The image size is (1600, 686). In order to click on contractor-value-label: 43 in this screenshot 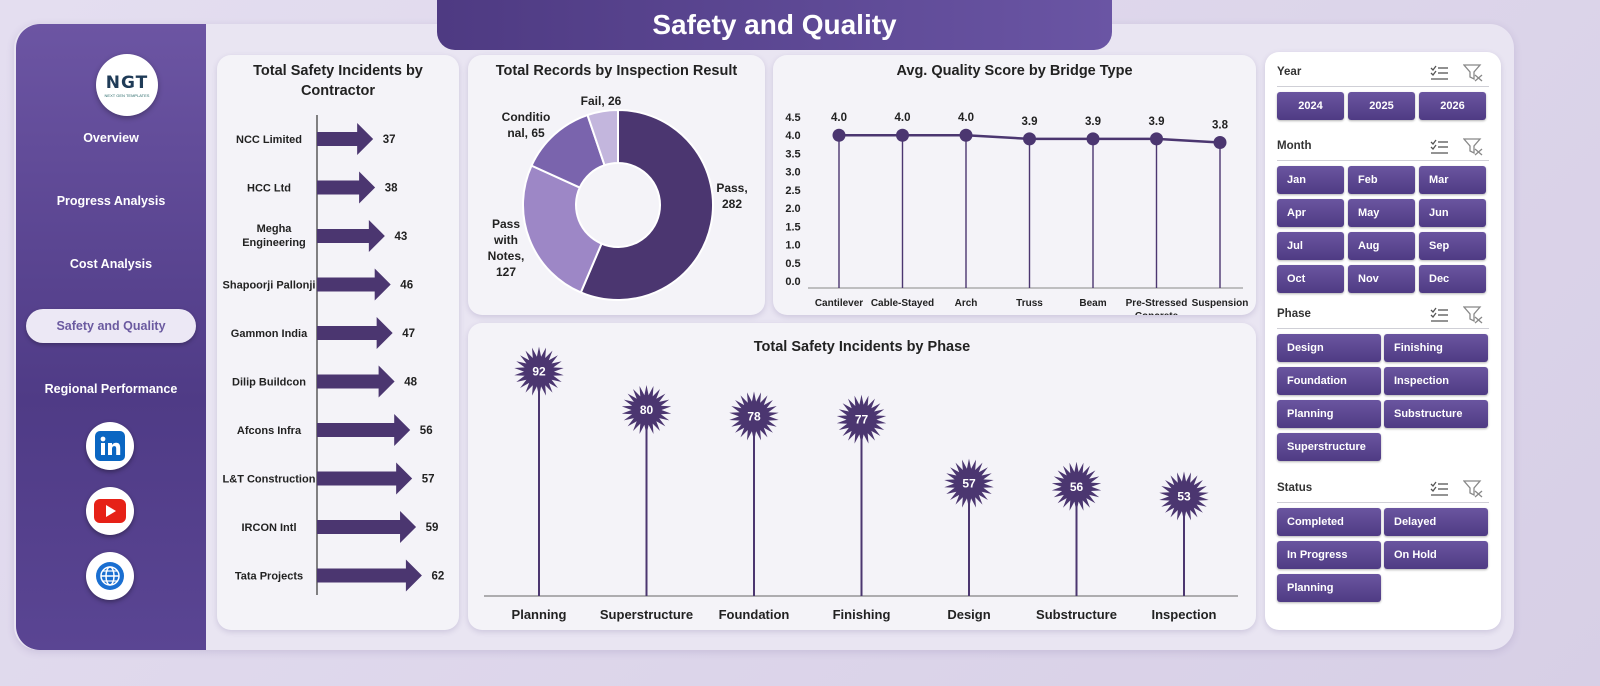, I will do `click(400, 237)`.